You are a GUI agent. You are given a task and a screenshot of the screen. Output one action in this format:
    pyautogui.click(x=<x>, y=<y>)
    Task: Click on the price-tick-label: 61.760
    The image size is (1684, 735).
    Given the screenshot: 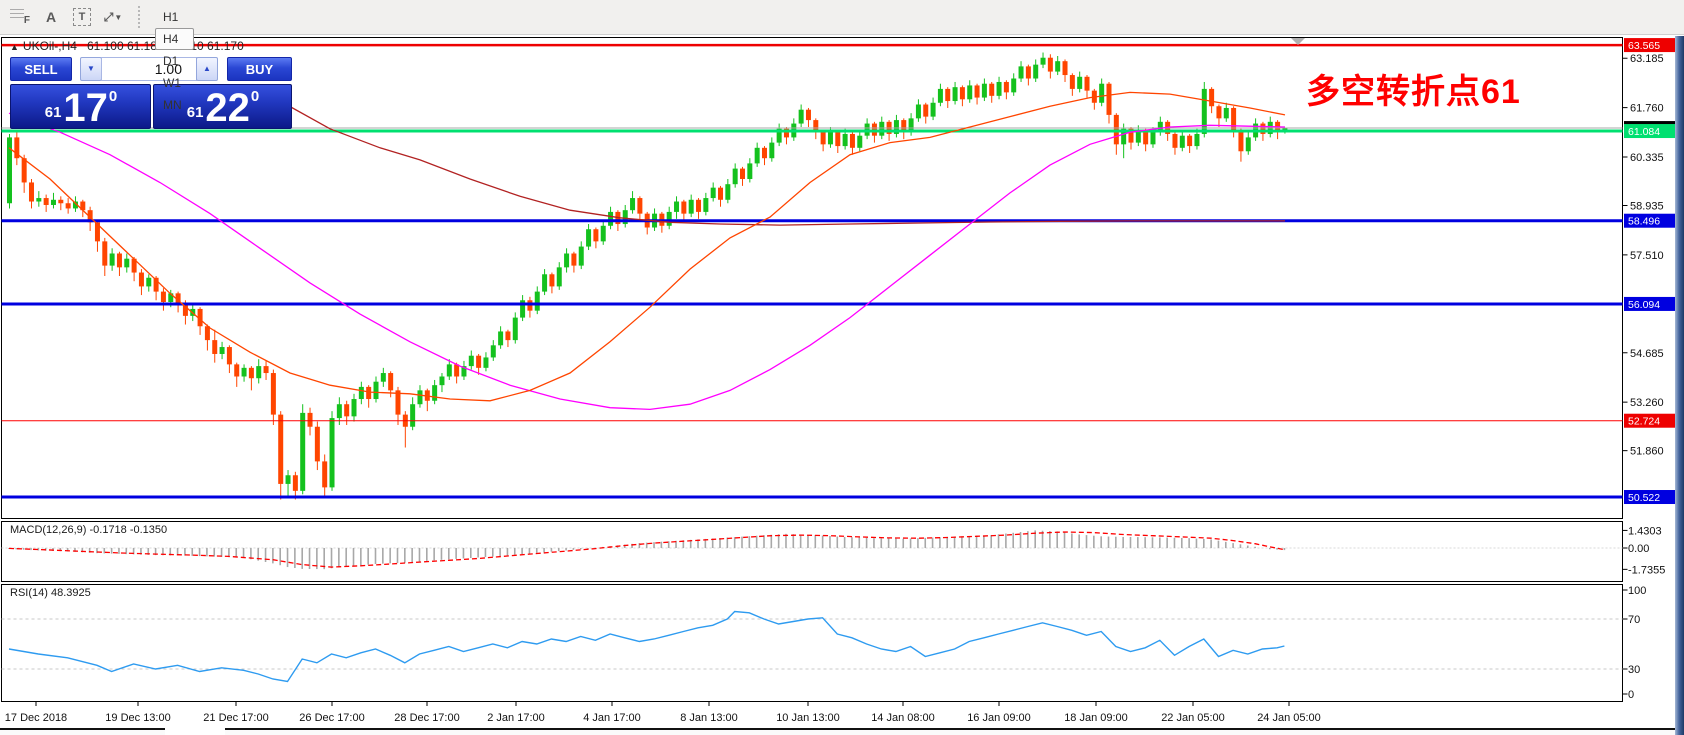 What is the action you would take?
    pyautogui.click(x=1647, y=109)
    